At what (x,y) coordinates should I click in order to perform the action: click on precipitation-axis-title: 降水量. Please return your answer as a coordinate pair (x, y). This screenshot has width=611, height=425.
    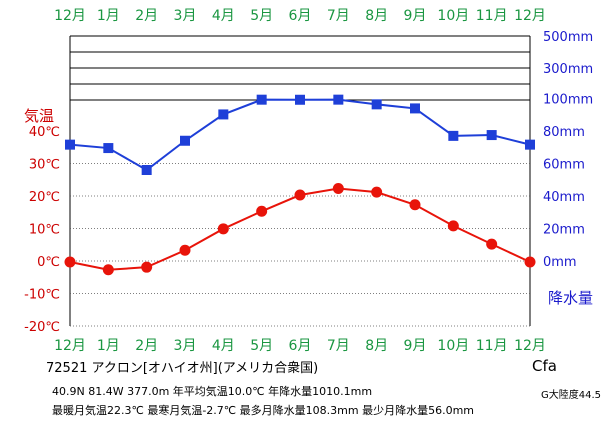
    Looking at the image, I should click on (570, 298).